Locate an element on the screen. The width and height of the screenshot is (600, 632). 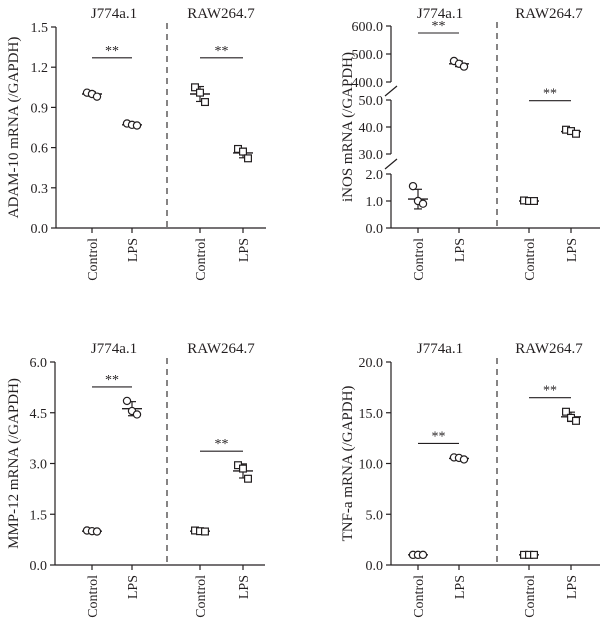
y-tick-label: 6.0 is located at coordinates (39, 363).